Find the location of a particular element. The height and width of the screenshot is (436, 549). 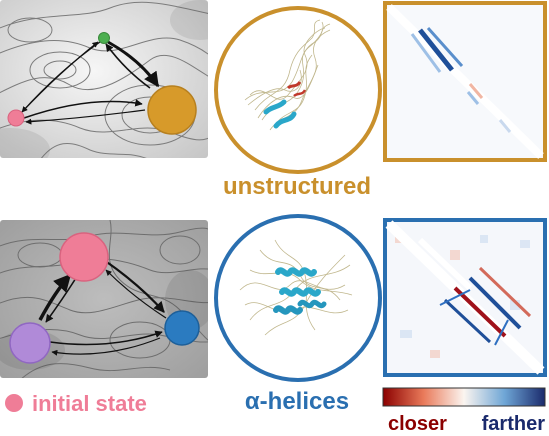

contact-map-top is located at coordinates (465, 81).